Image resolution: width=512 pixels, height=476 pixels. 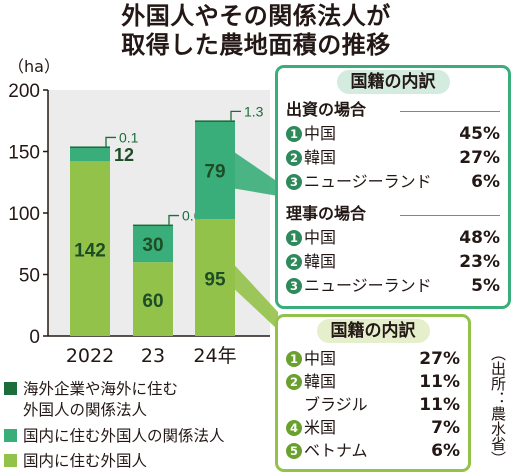 What do you see at coordinates (320, 427) in the screenshot?
I see `country-name: 米国` at bounding box center [320, 427].